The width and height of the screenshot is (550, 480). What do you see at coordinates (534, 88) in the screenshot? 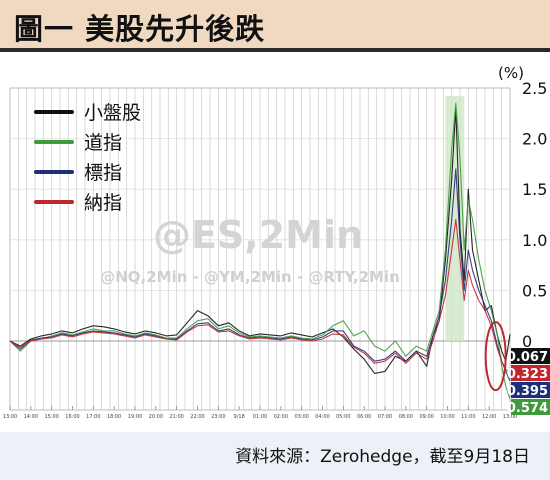
I see `y-tick-label: 2.5` at bounding box center [534, 88].